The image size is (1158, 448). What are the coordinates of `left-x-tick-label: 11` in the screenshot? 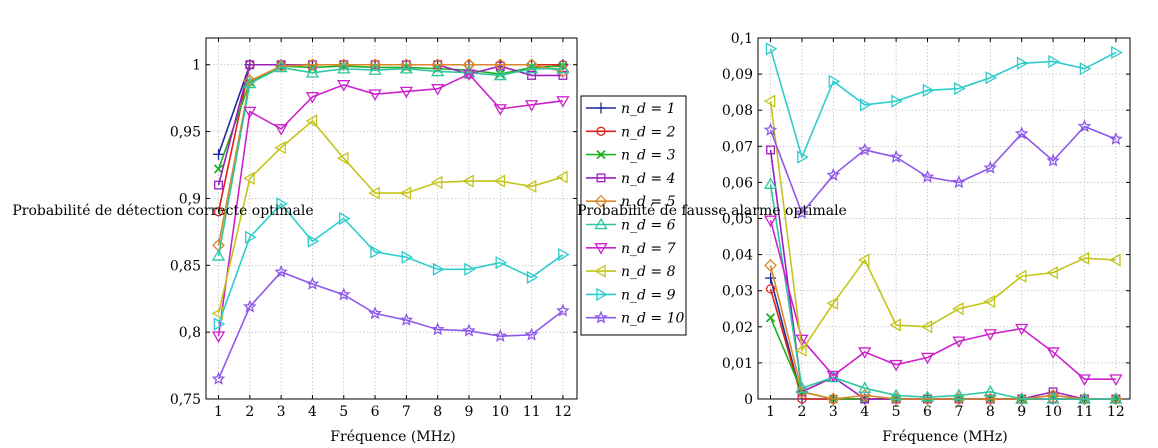 It's located at (532, 412).